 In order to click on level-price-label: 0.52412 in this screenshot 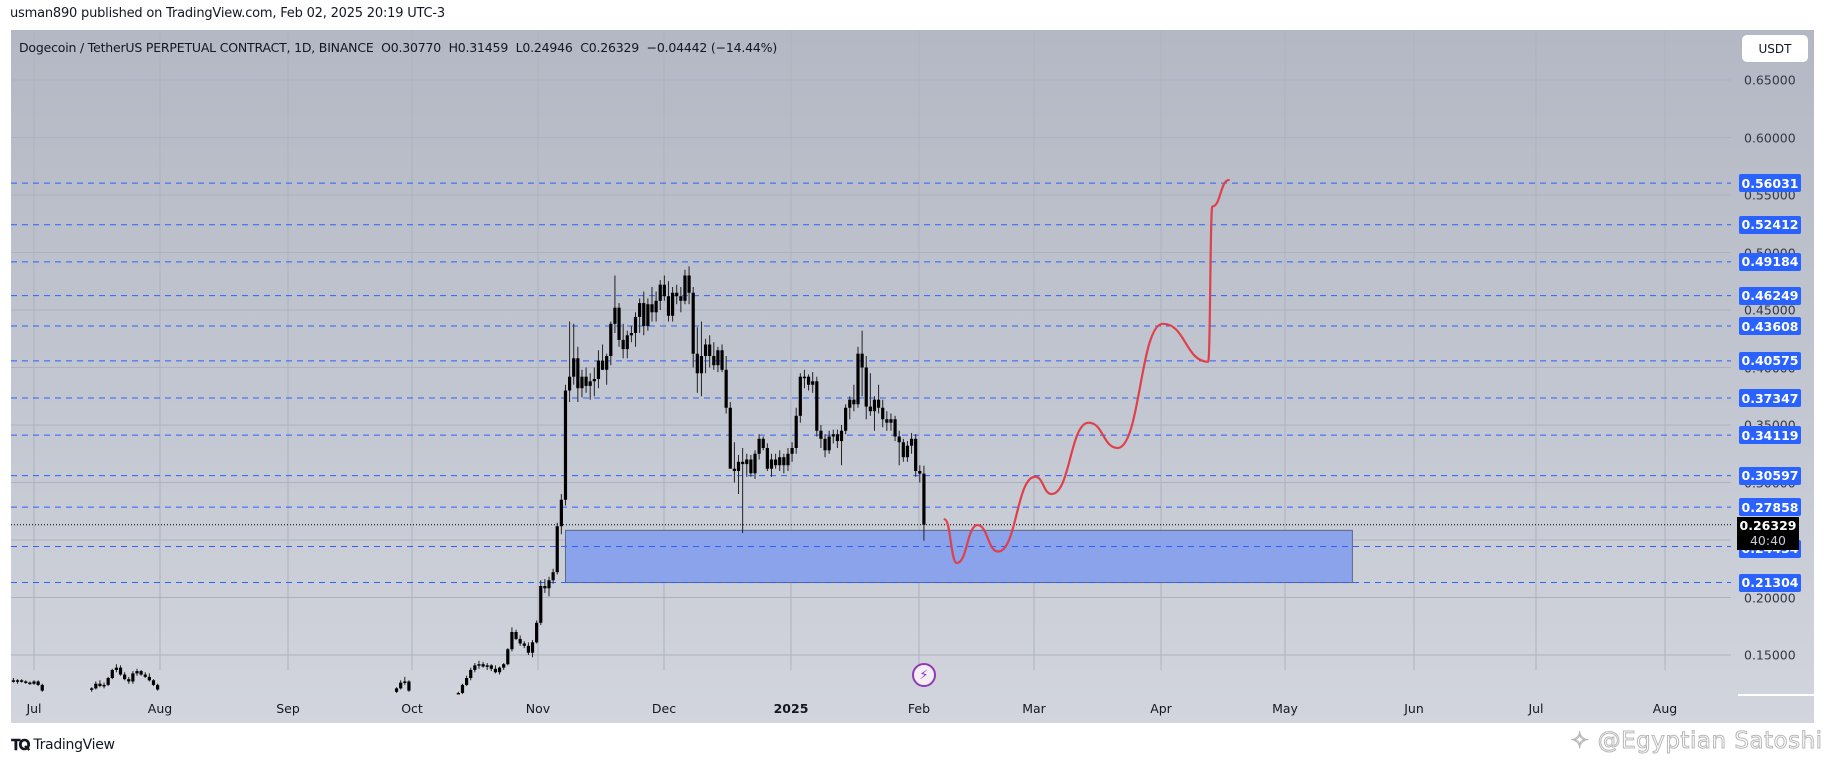, I will do `click(1770, 224)`.